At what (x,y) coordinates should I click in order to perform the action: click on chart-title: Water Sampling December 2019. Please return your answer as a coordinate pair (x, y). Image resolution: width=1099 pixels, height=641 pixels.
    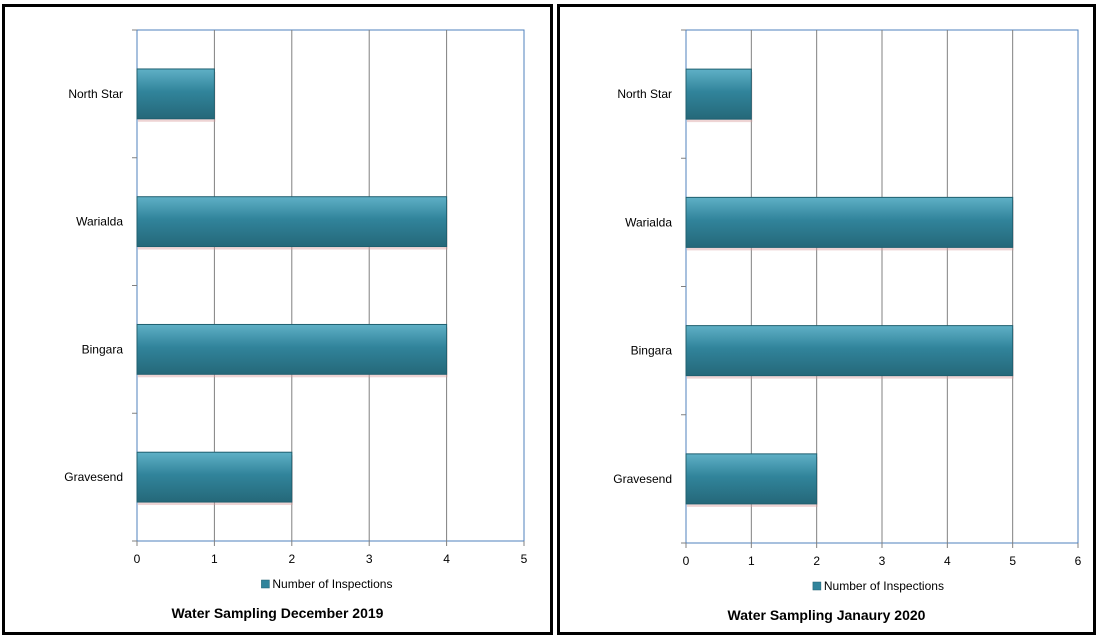
    Looking at the image, I should click on (278, 613).